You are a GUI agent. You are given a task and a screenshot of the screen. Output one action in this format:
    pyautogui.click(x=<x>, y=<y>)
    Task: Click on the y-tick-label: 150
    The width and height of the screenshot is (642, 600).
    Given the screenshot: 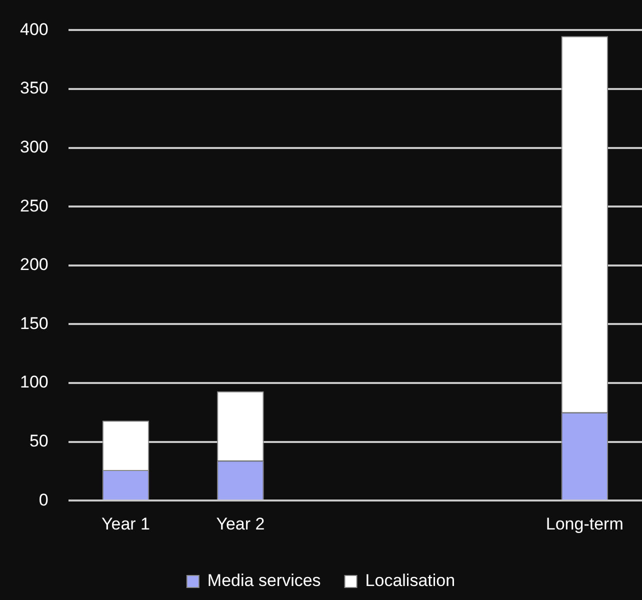 What is the action you would take?
    pyautogui.click(x=34, y=323)
    